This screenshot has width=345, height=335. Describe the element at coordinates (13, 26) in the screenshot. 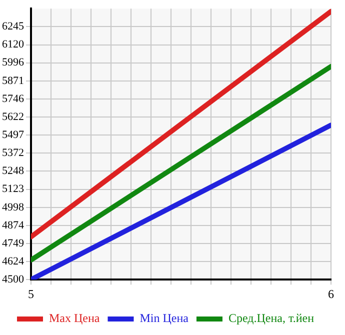

I see `y-tick-label: 6245` at that location.